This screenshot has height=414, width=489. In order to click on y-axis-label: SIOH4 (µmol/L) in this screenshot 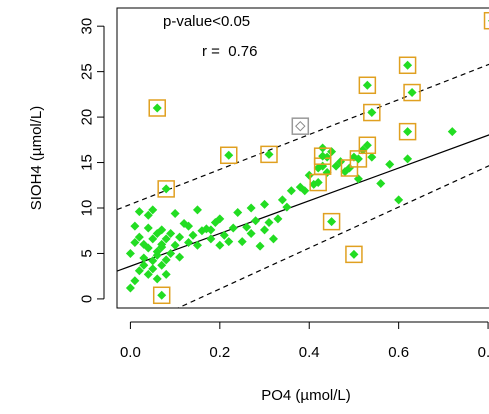, I will do `click(36, 158)`.